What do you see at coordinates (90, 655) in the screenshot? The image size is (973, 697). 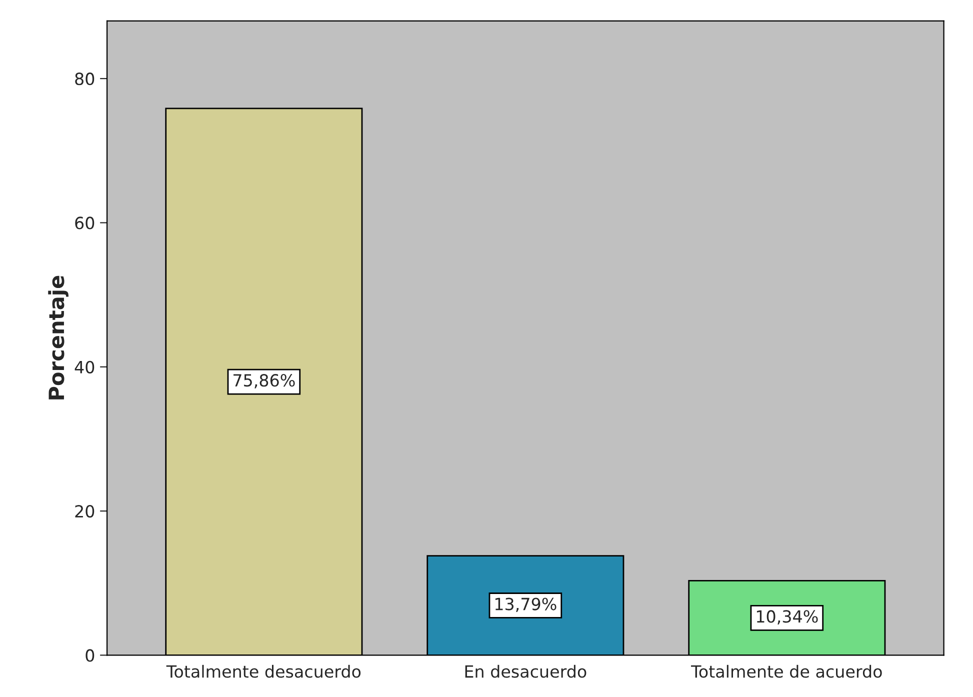 I see `y-tick-label: 0` at bounding box center [90, 655].